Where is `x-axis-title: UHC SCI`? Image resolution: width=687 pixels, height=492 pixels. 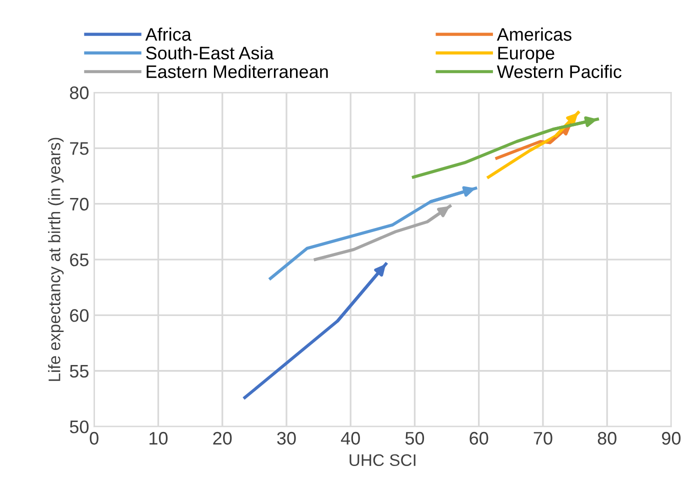
x-axis-title: UHC SCI is located at coordinates (383, 460).